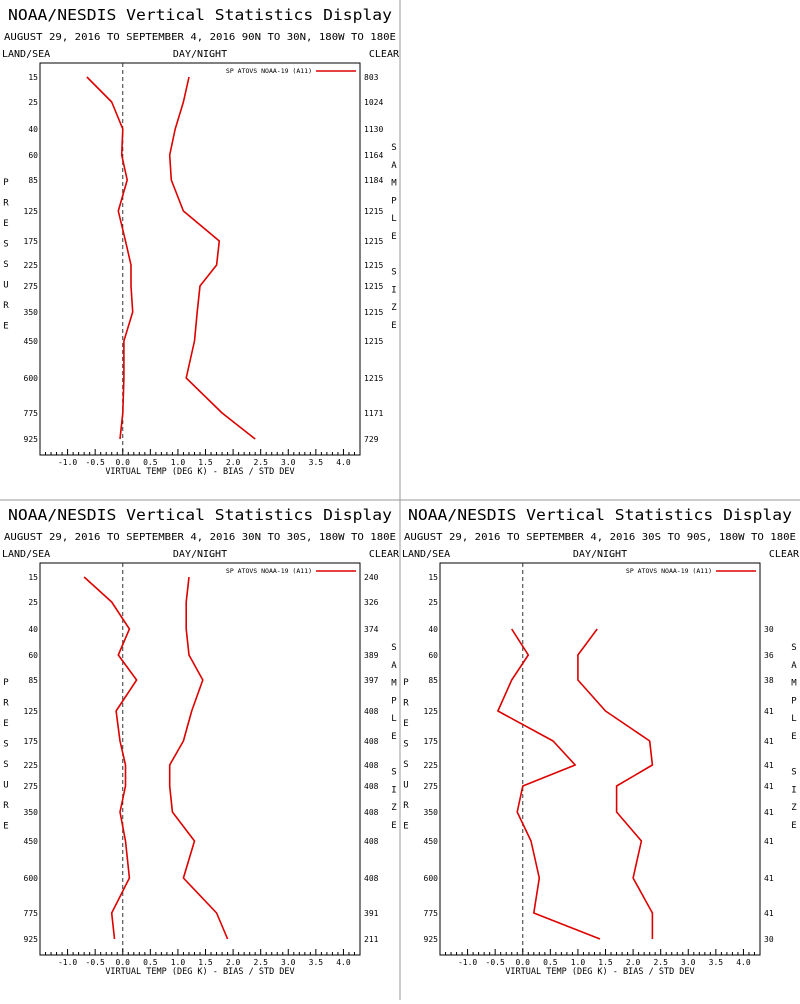  What do you see at coordinates (495, 962) in the screenshot?
I see `x-tick-label: -0.5` at bounding box center [495, 962].